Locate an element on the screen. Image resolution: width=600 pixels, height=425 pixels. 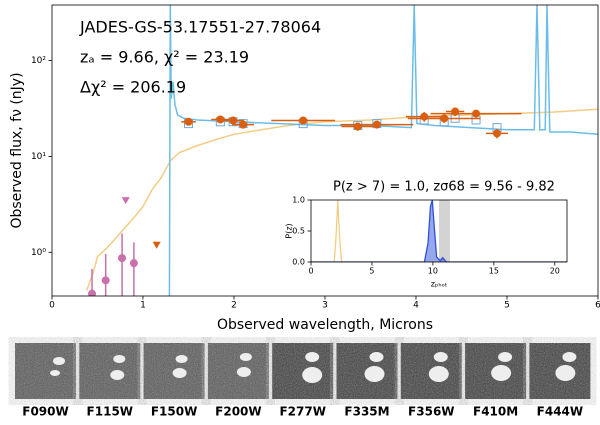
x-tick-label: 2 is located at coordinates (234, 306).